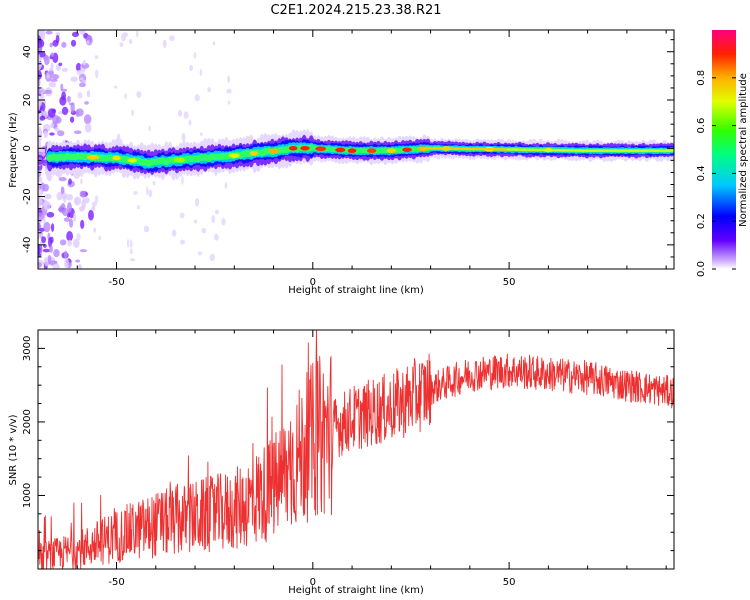 The image size is (750, 600). I want to click on colorbar-label: Normalized spectral amplitude, so click(743, 150).